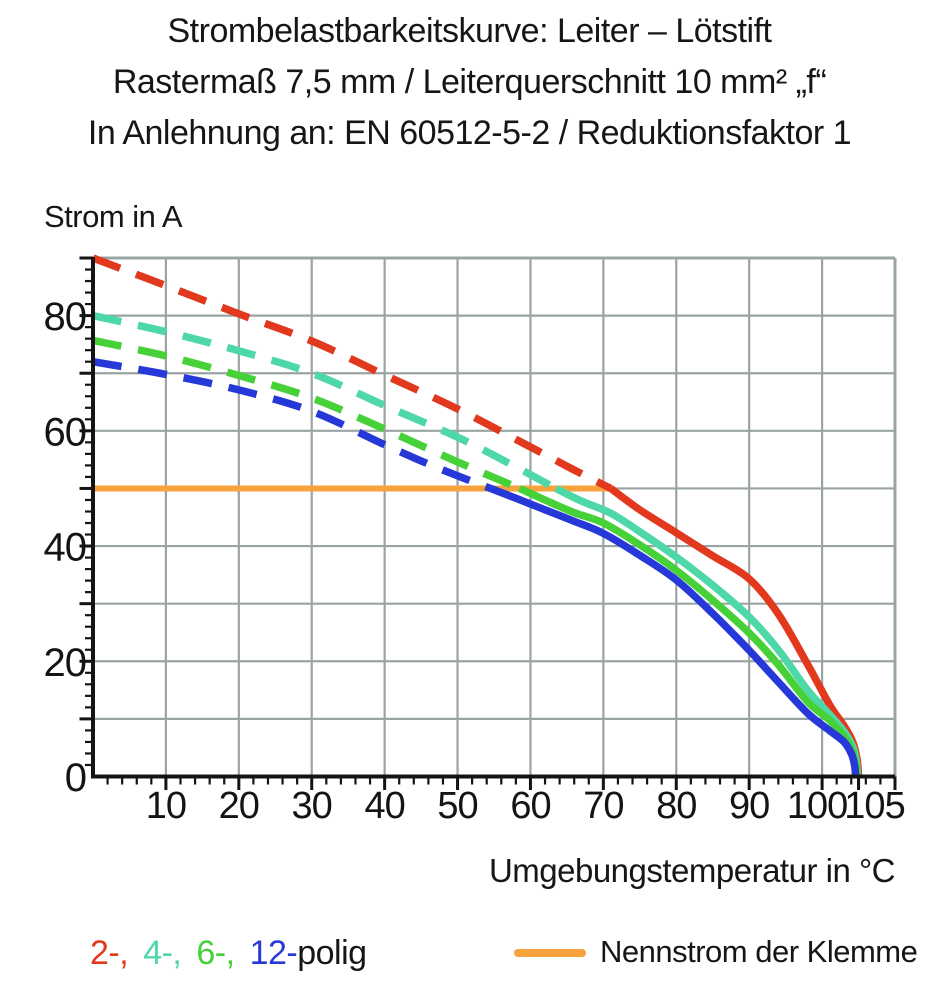 Image resolution: width=939 pixels, height=1000 pixels. What do you see at coordinates (312, 806) in the screenshot?
I see `x-tick-label: 30` at bounding box center [312, 806].